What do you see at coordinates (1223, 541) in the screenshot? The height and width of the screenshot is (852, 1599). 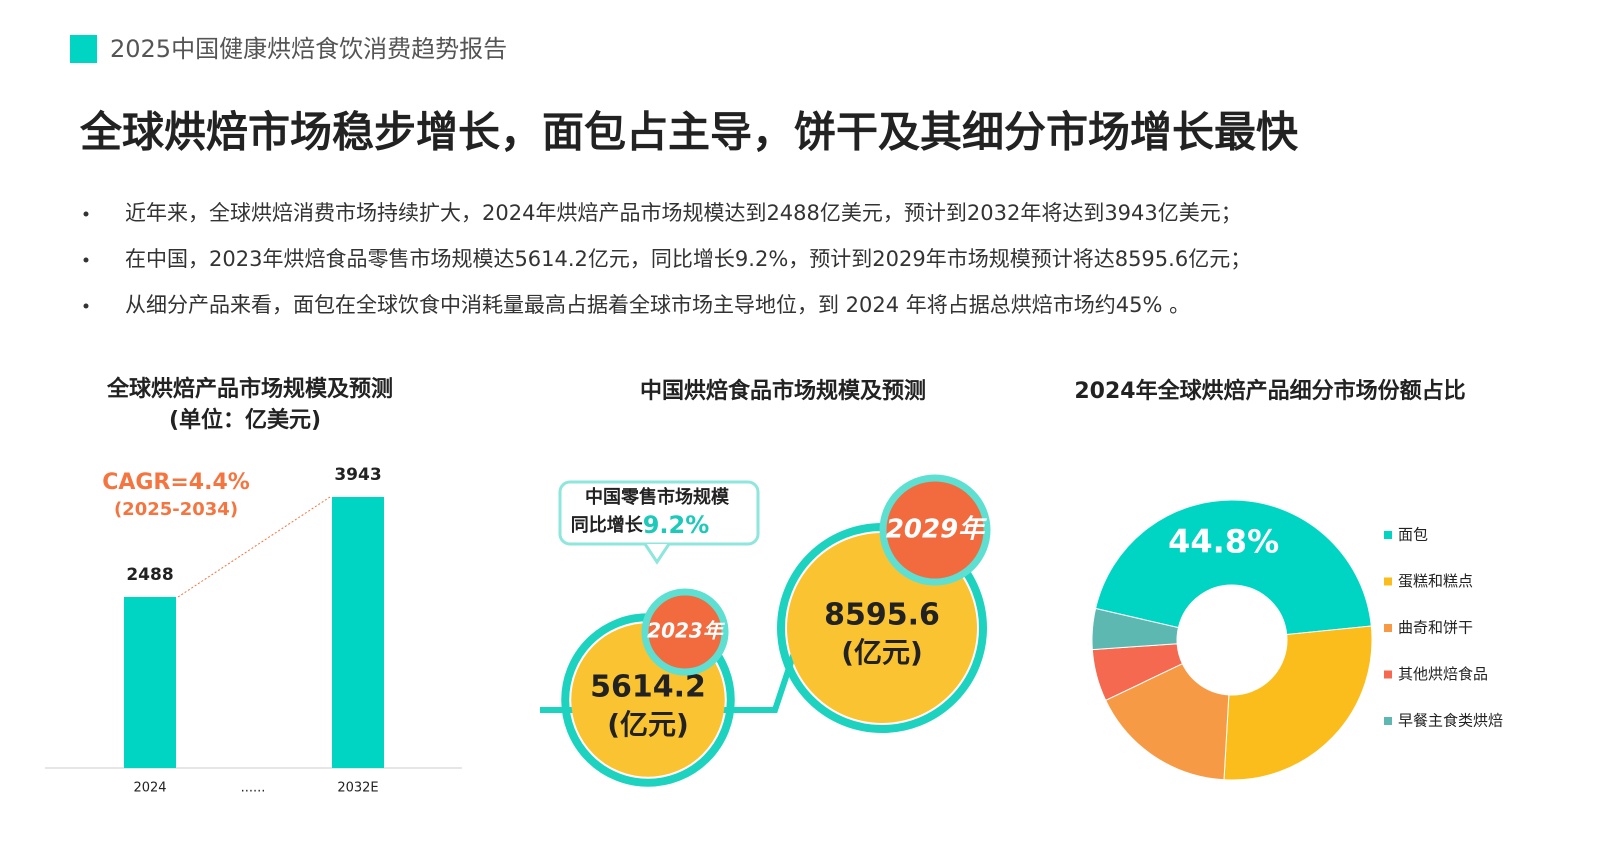 I see `slice-label: 44.8%` at bounding box center [1223, 541].